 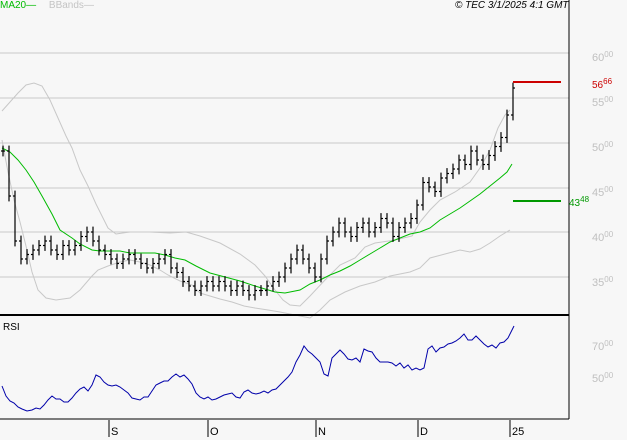 What do you see at coordinates (603, 192) in the screenshot?
I see `price-tick-label: 4500` at bounding box center [603, 192].